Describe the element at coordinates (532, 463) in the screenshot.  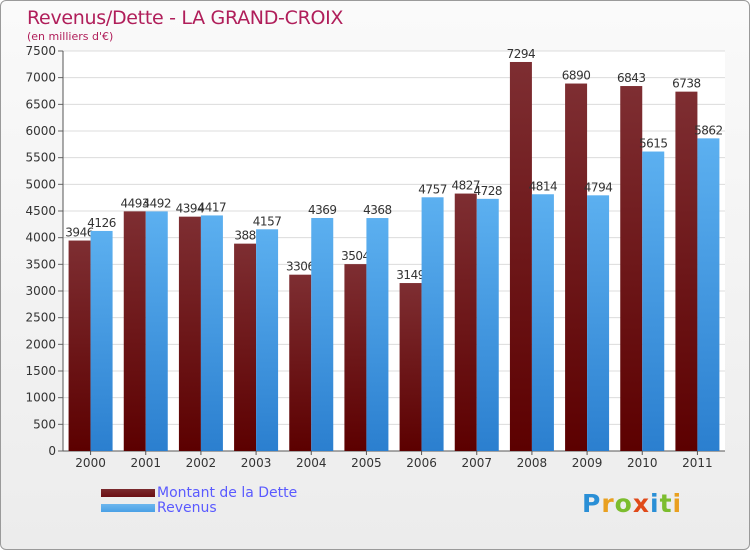
I see `x-tick-label: 2008` at that location.